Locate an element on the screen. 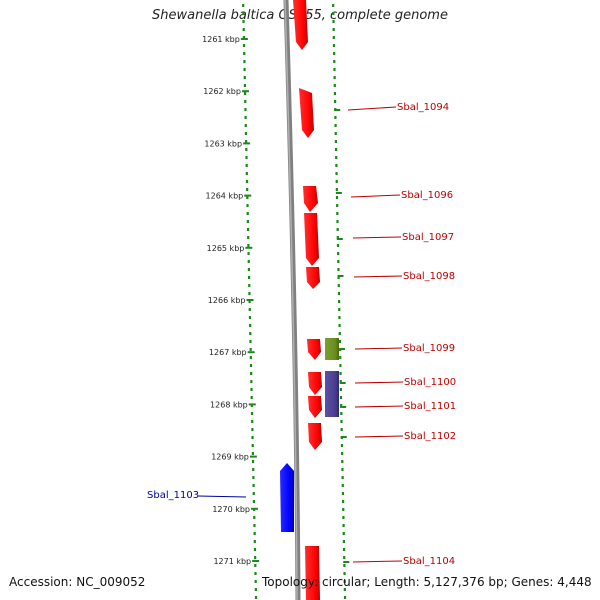  gene-arrow-top is located at coordinates (300, 25).